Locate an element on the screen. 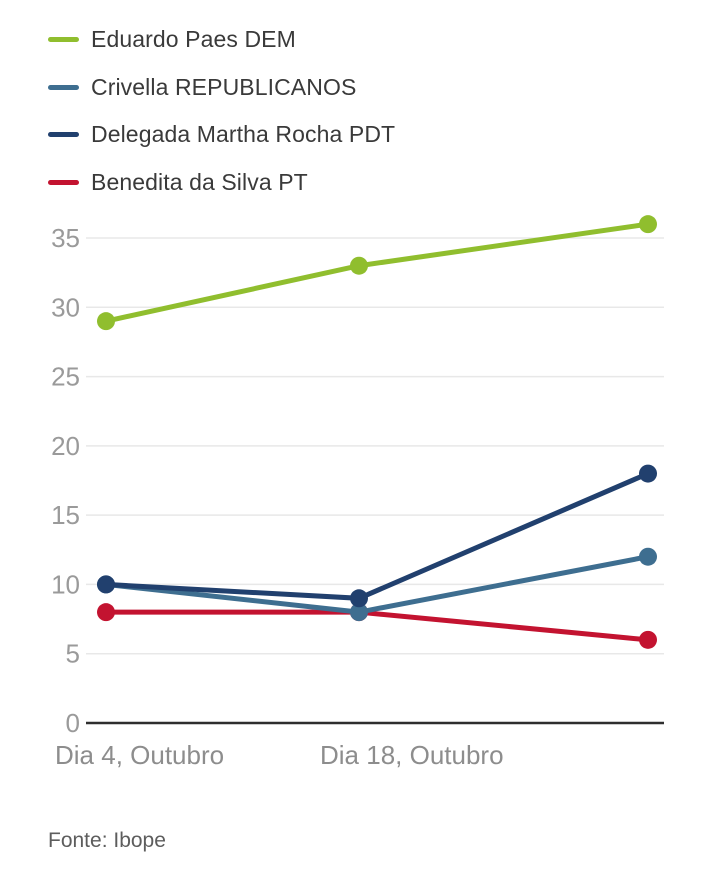  y-tick-label: 10 is located at coordinates (65, 584).